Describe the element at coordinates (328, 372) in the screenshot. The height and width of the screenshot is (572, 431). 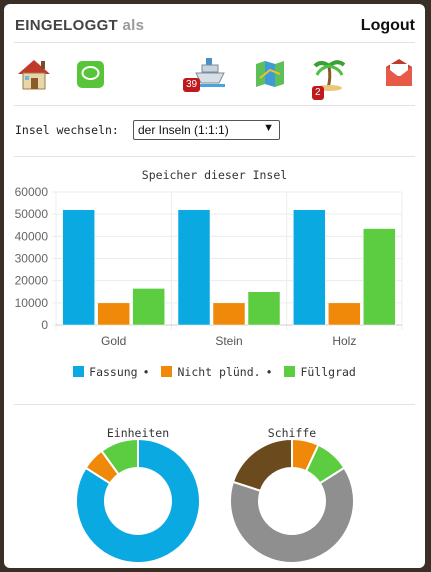
I see `legend-label-fuellgrad: Füllgrad` at that location.